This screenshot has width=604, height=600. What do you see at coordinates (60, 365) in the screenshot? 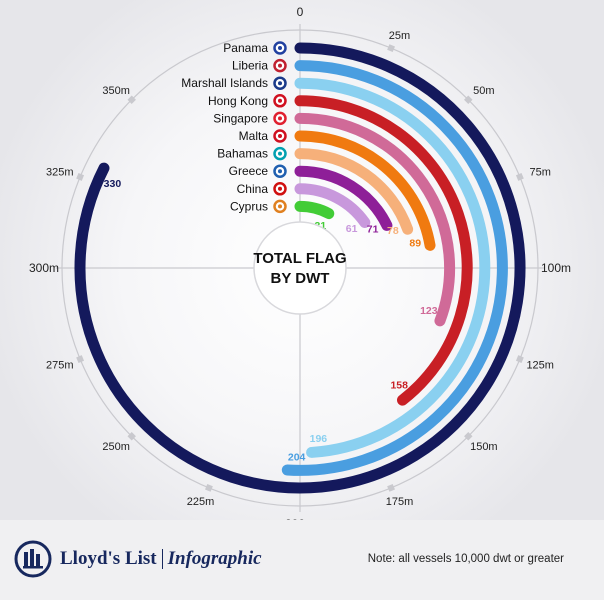
I see `tick-label: 275m` at bounding box center [60, 365].